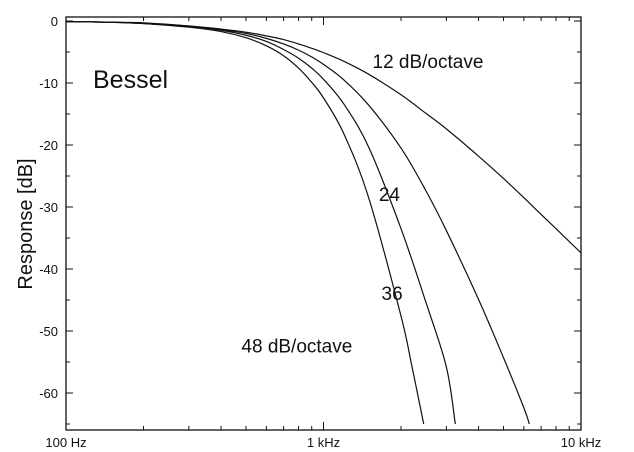 Image resolution: width=634 pixels, height=452 pixels. I want to click on x-tick-label: 10 kHz, so click(581, 442).